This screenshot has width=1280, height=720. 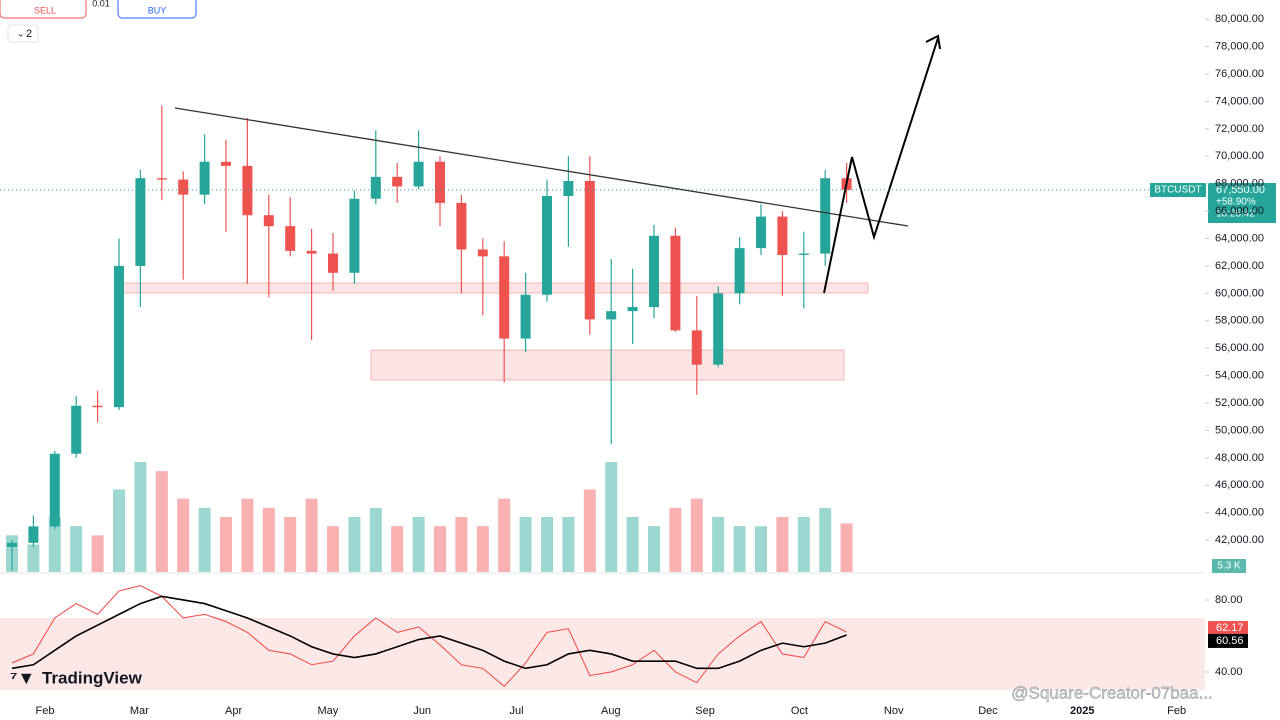 I want to click on x-tick-label: Jul, so click(x=516, y=711).